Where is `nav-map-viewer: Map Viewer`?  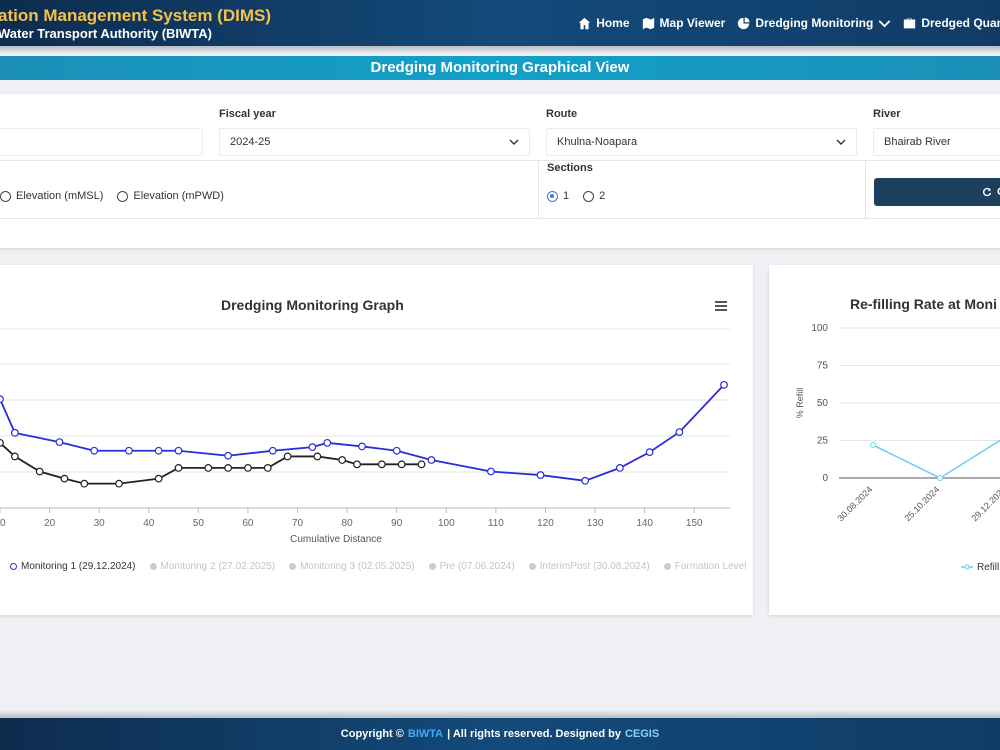 nav-map-viewer: Map Viewer is located at coordinates (683, 23).